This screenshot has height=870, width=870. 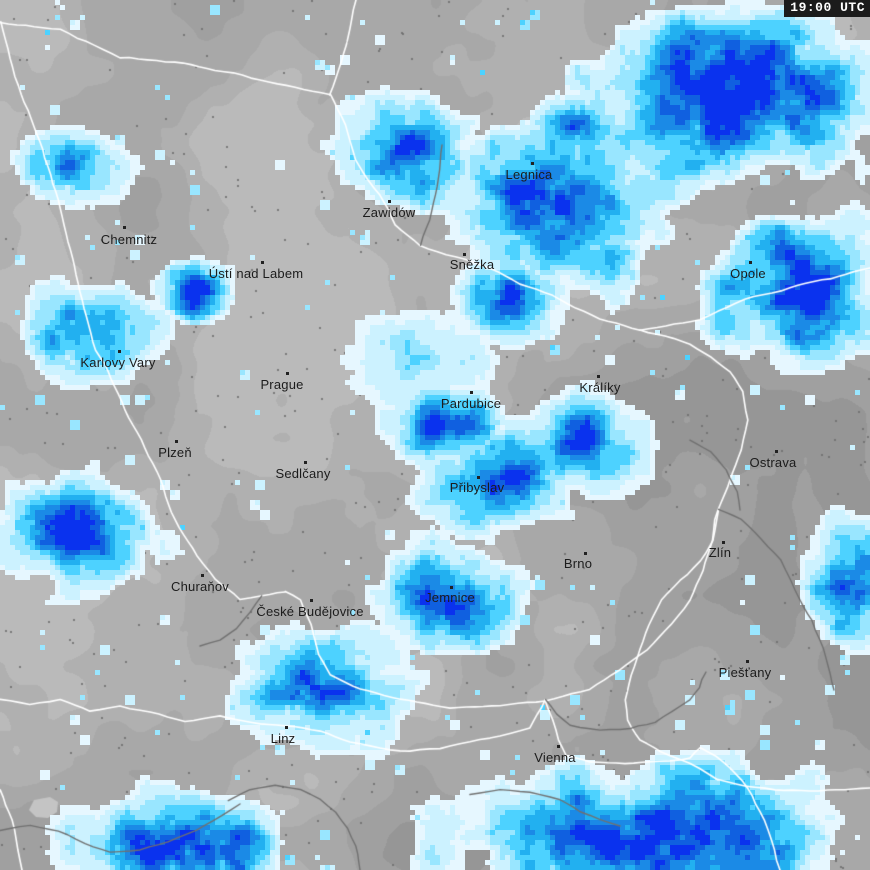 I want to click on timestamp-badge: 19:00 UTC, so click(x=827, y=8).